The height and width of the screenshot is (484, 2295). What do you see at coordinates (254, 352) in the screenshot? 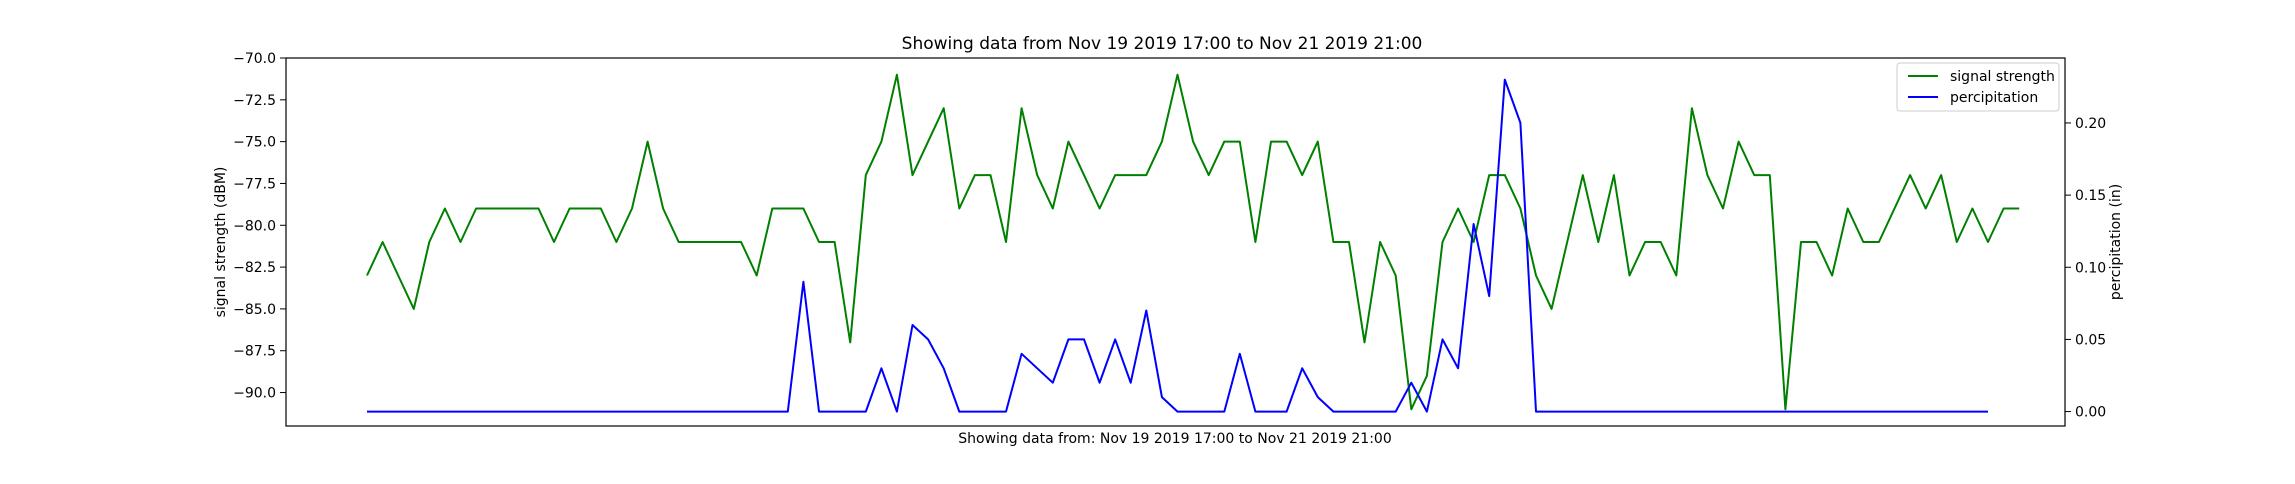
I see `y-tick-label: −87.5` at bounding box center [254, 352].